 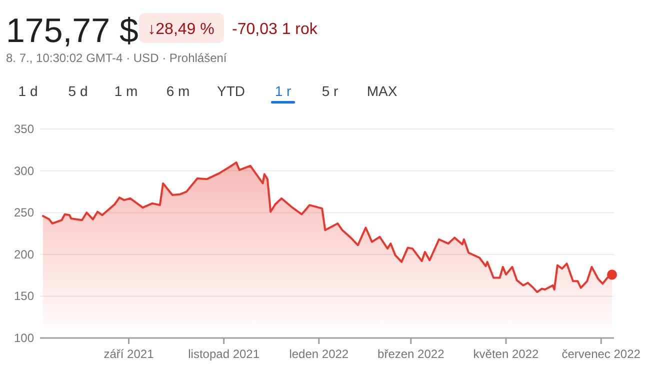 What do you see at coordinates (78, 91) in the screenshot?
I see `text: 5 d` at bounding box center [78, 91].